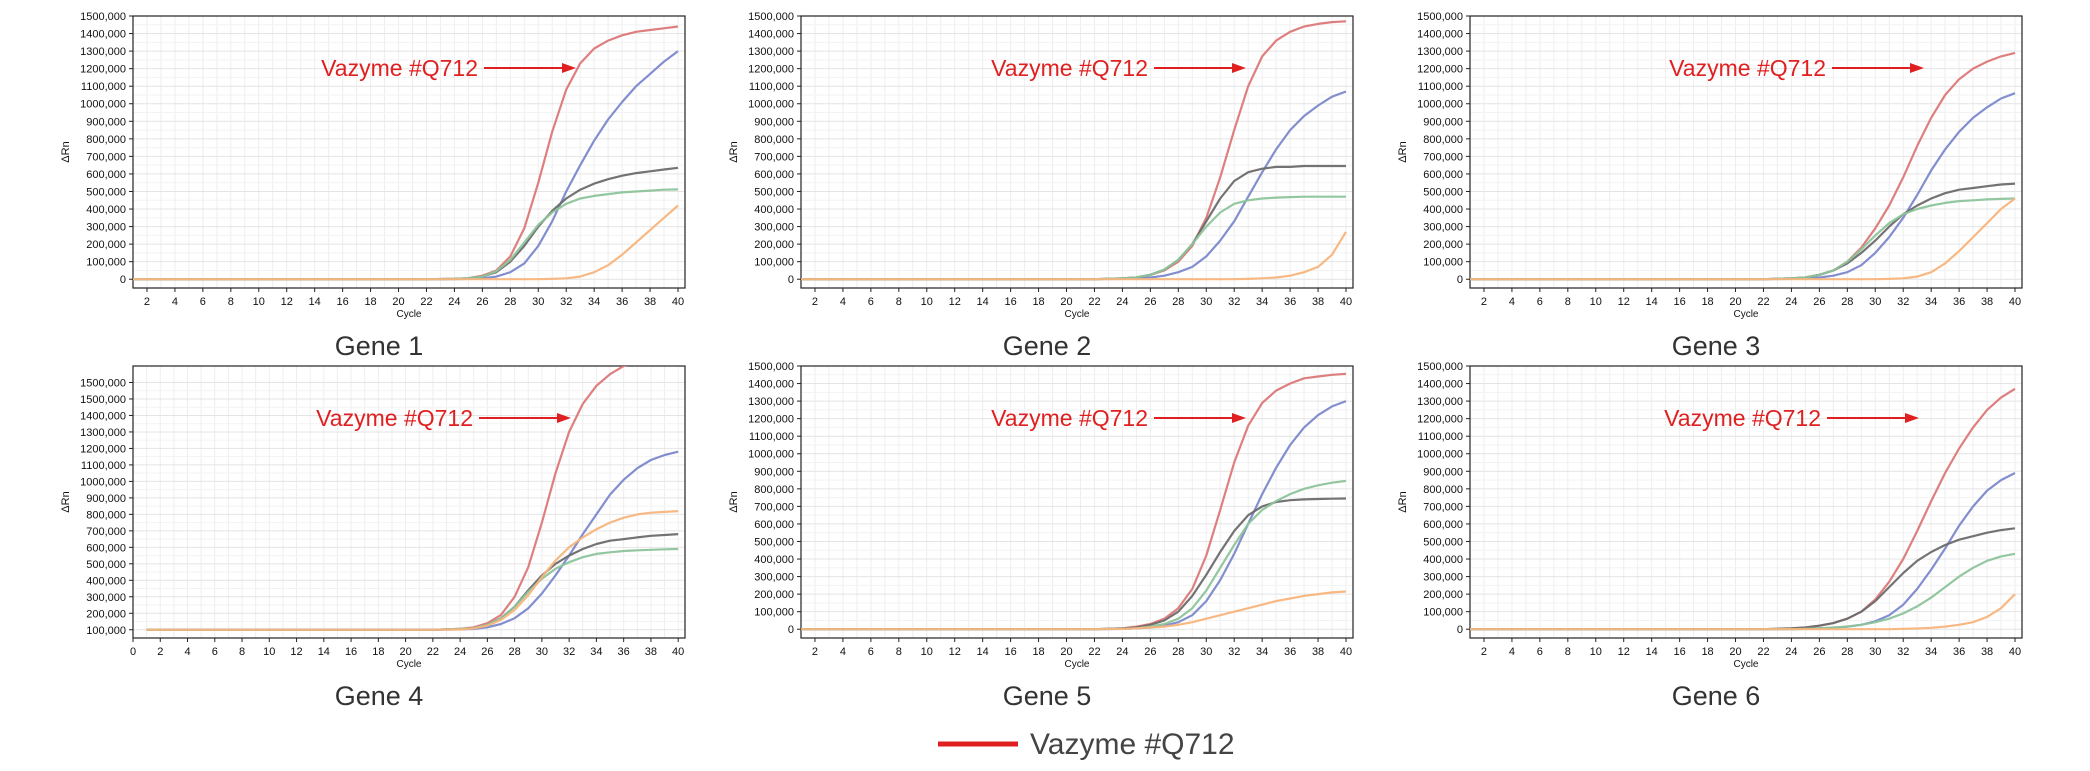  Describe the element at coordinates (1047, 346) in the screenshot. I see `chart-title: Gene 2` at that location.